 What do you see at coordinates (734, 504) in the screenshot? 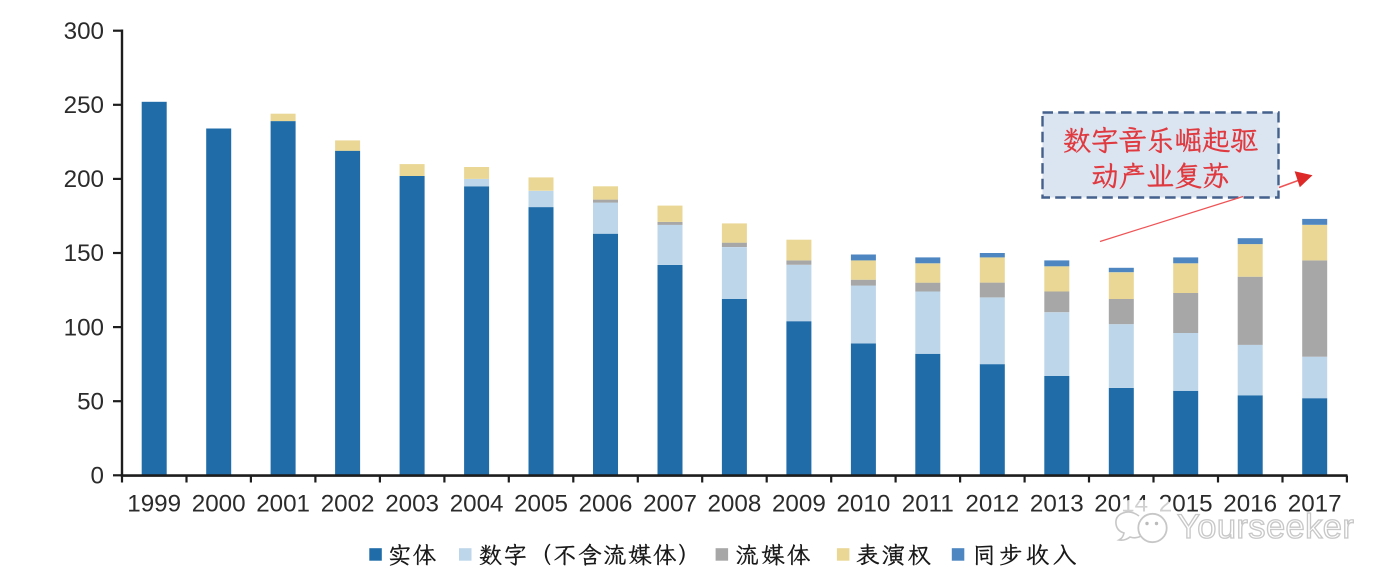
I see `svg-text: 2008` at bounding box center [734, 504].